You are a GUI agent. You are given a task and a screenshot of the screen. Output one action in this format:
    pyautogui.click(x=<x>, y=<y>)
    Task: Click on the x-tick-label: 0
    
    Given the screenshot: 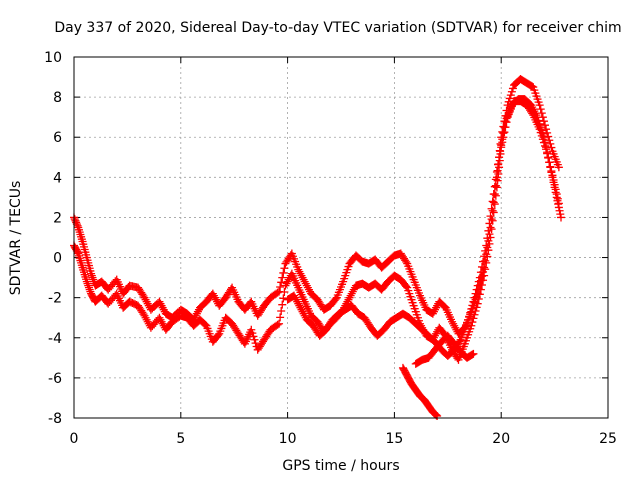 What is the action you would take?
    pyautogui.click(x=74, y=439)
    